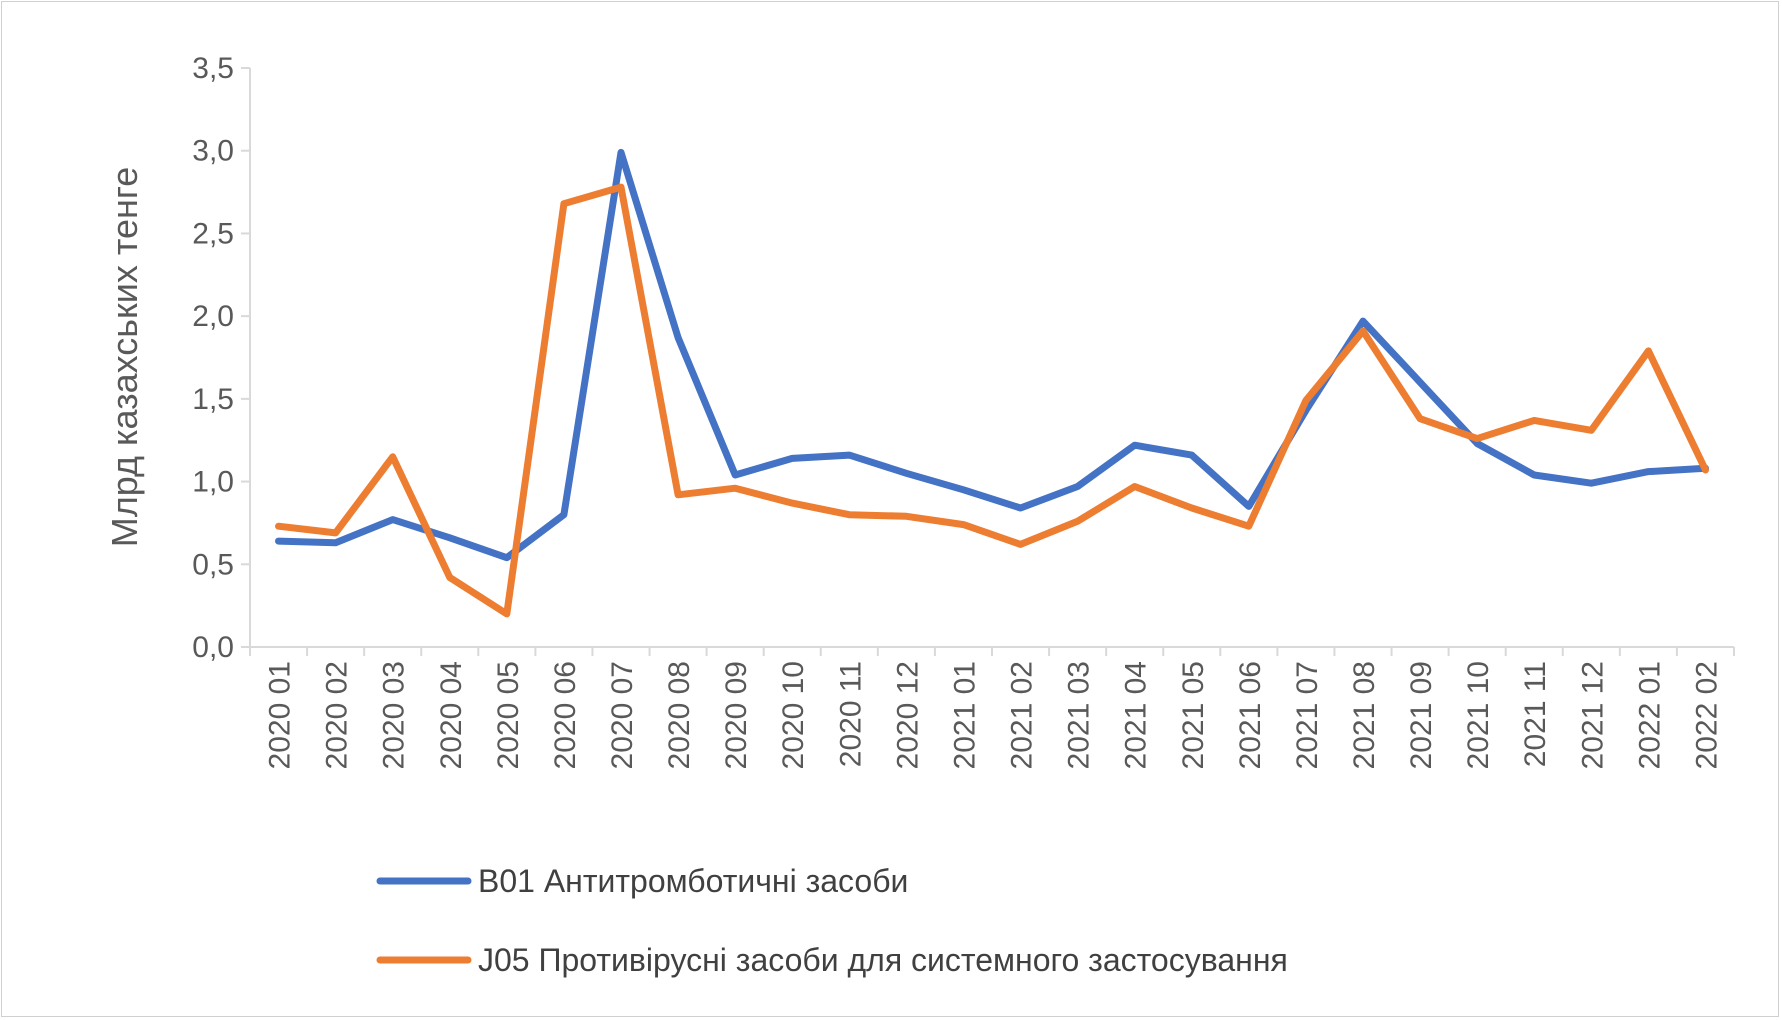 The width and height of the screenshot is (1782, 1020). Describe the element at coordinates (124, 357) in the screenshot. I see `y-axis-title: Млрд казахських тенге` at that location.